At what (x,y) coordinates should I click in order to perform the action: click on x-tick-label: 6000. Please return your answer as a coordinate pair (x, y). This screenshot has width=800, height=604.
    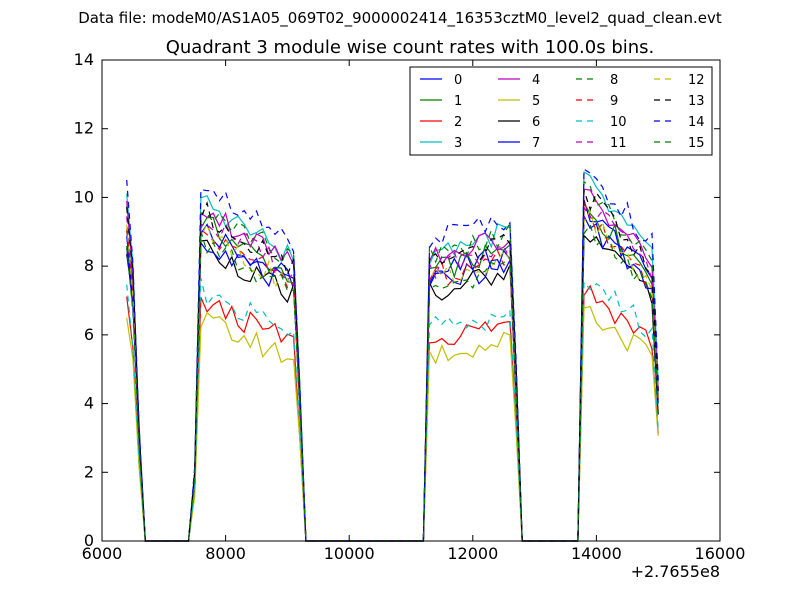
    Looking at the image, I should click on (102, 553).